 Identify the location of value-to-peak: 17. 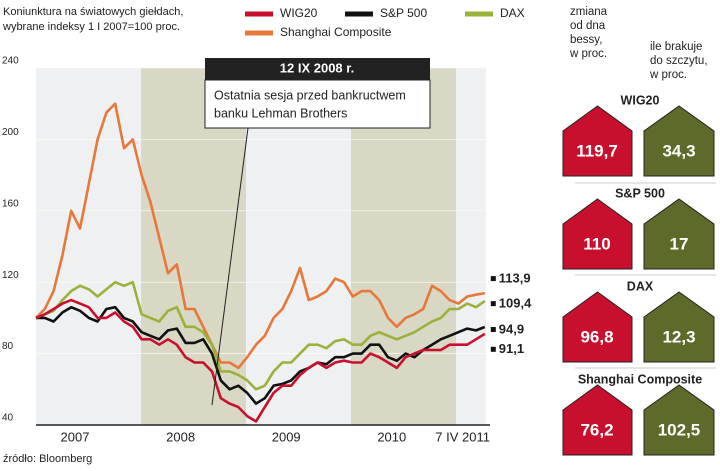
(679, 243).